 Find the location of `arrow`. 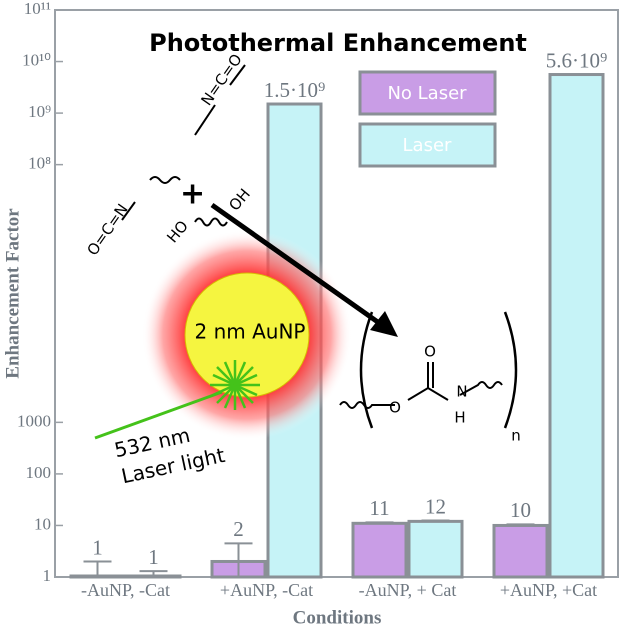

arrow is located at coordinates (297, 265).